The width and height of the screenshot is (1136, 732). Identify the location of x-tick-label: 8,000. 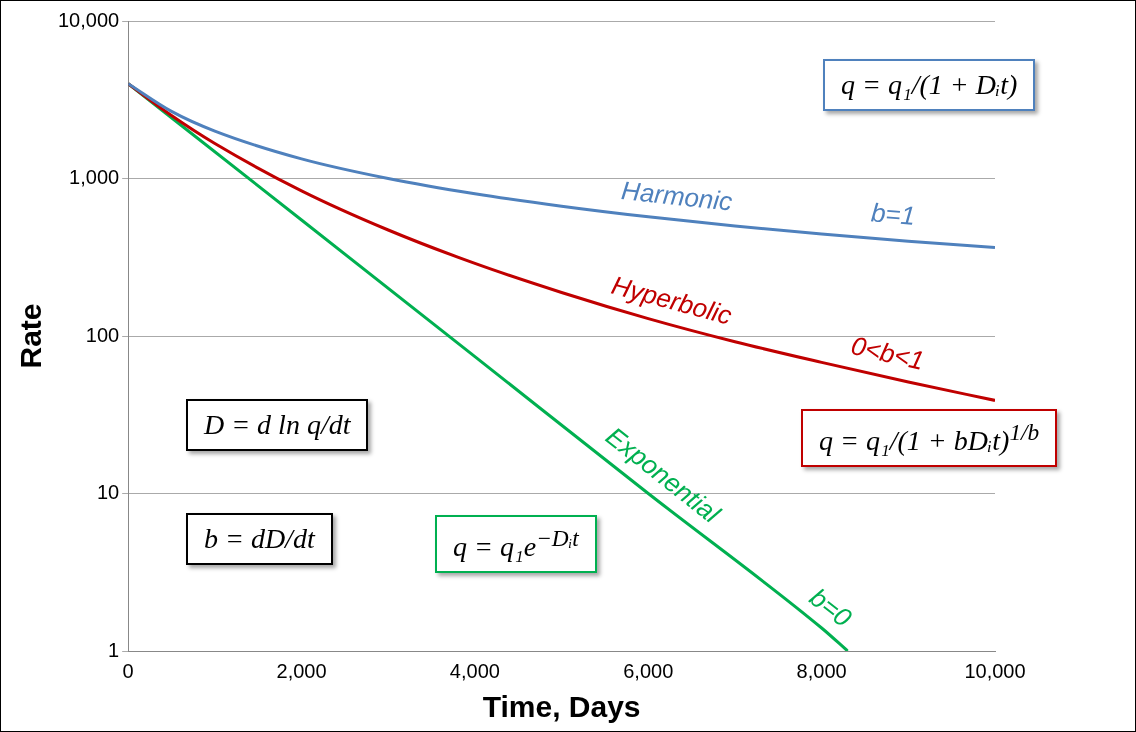
(821, 670).